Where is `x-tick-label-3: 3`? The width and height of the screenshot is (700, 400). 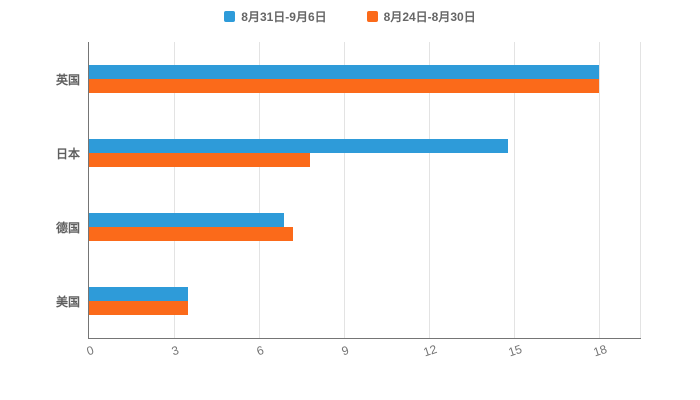
x-tick-label-3: 3 is located at coordinates (175, 350).